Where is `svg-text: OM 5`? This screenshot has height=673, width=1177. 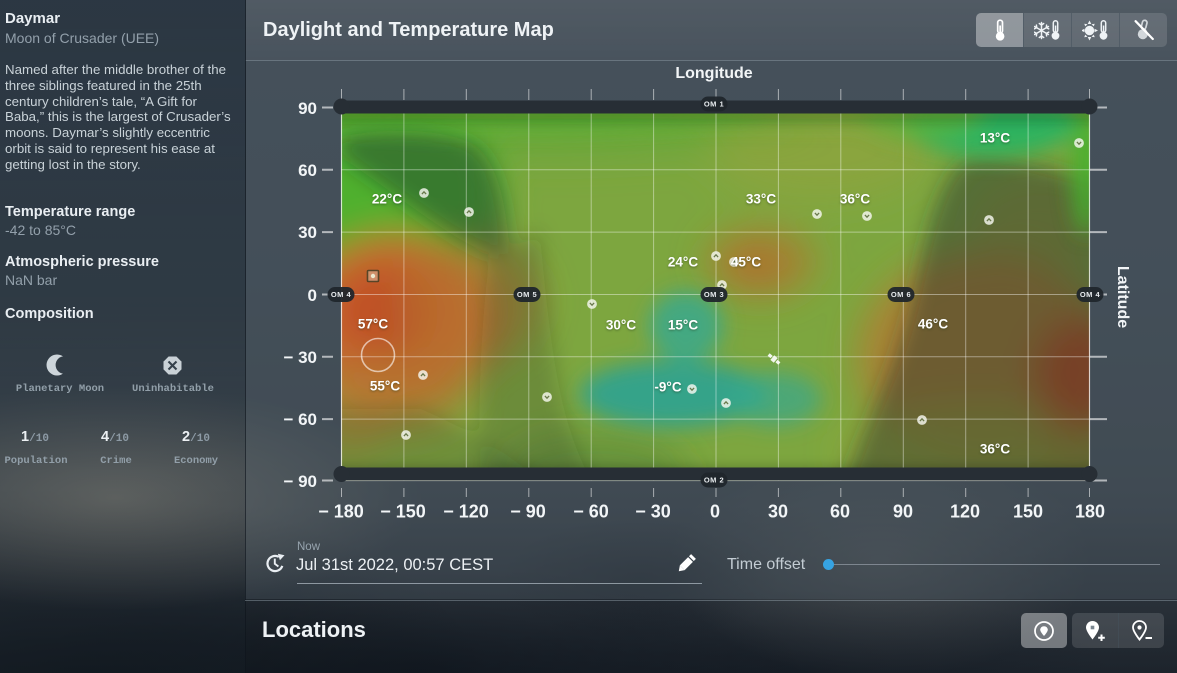 svg-text: OM 5 is located at coordinates (527, 294).